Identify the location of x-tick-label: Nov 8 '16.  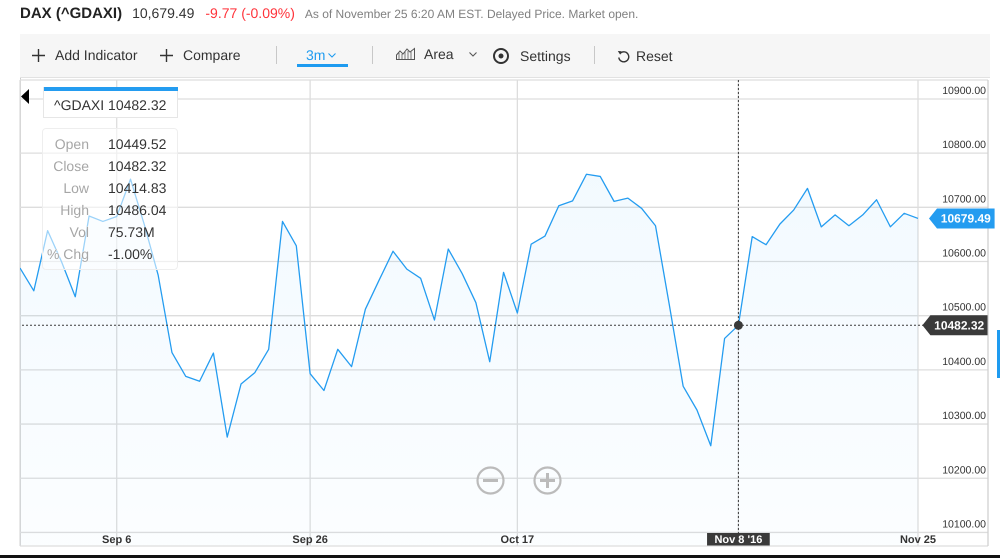
(738, 540).